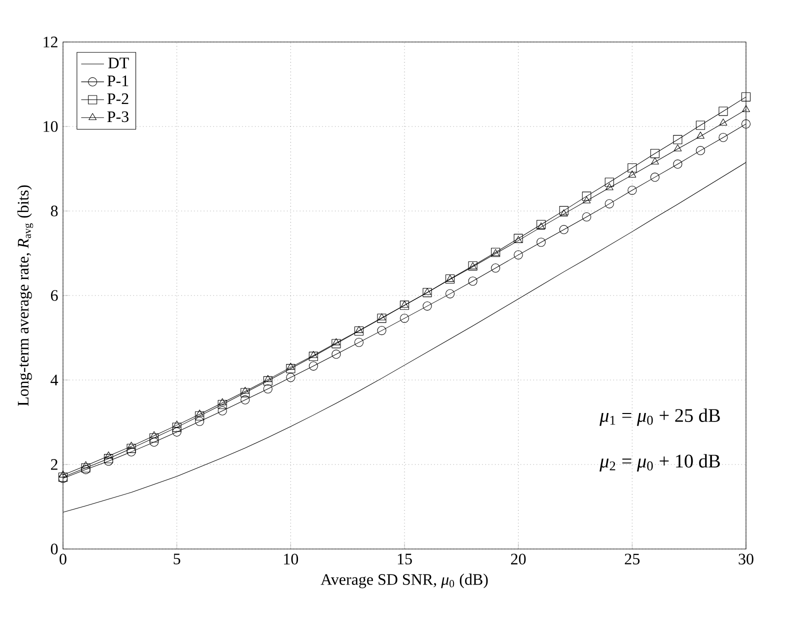  Describe the element at coordinates (118, 63) in the screenshot. I see `legend-label: DT` at that location.